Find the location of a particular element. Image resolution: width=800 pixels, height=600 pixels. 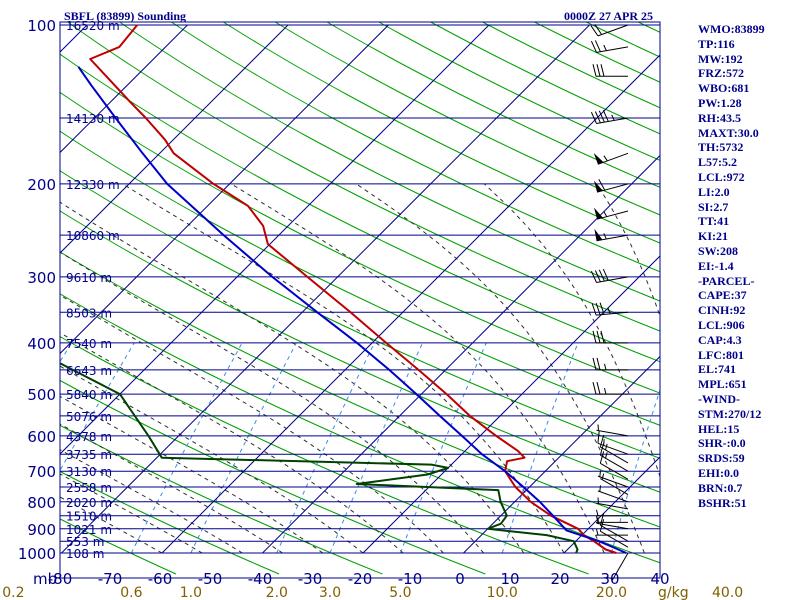

mixing-ratio-label: 2.0 is located at coordinates (277, 592).